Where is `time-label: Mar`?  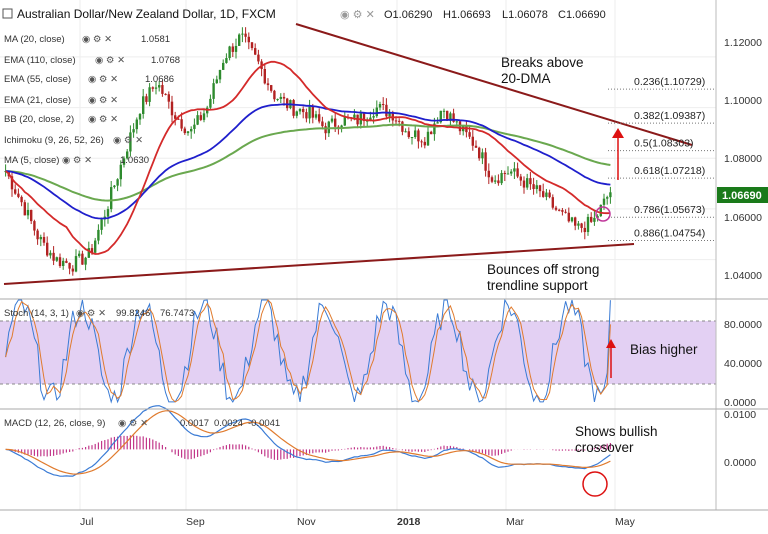
time-label: Mar is located at coordinates (515, 522).